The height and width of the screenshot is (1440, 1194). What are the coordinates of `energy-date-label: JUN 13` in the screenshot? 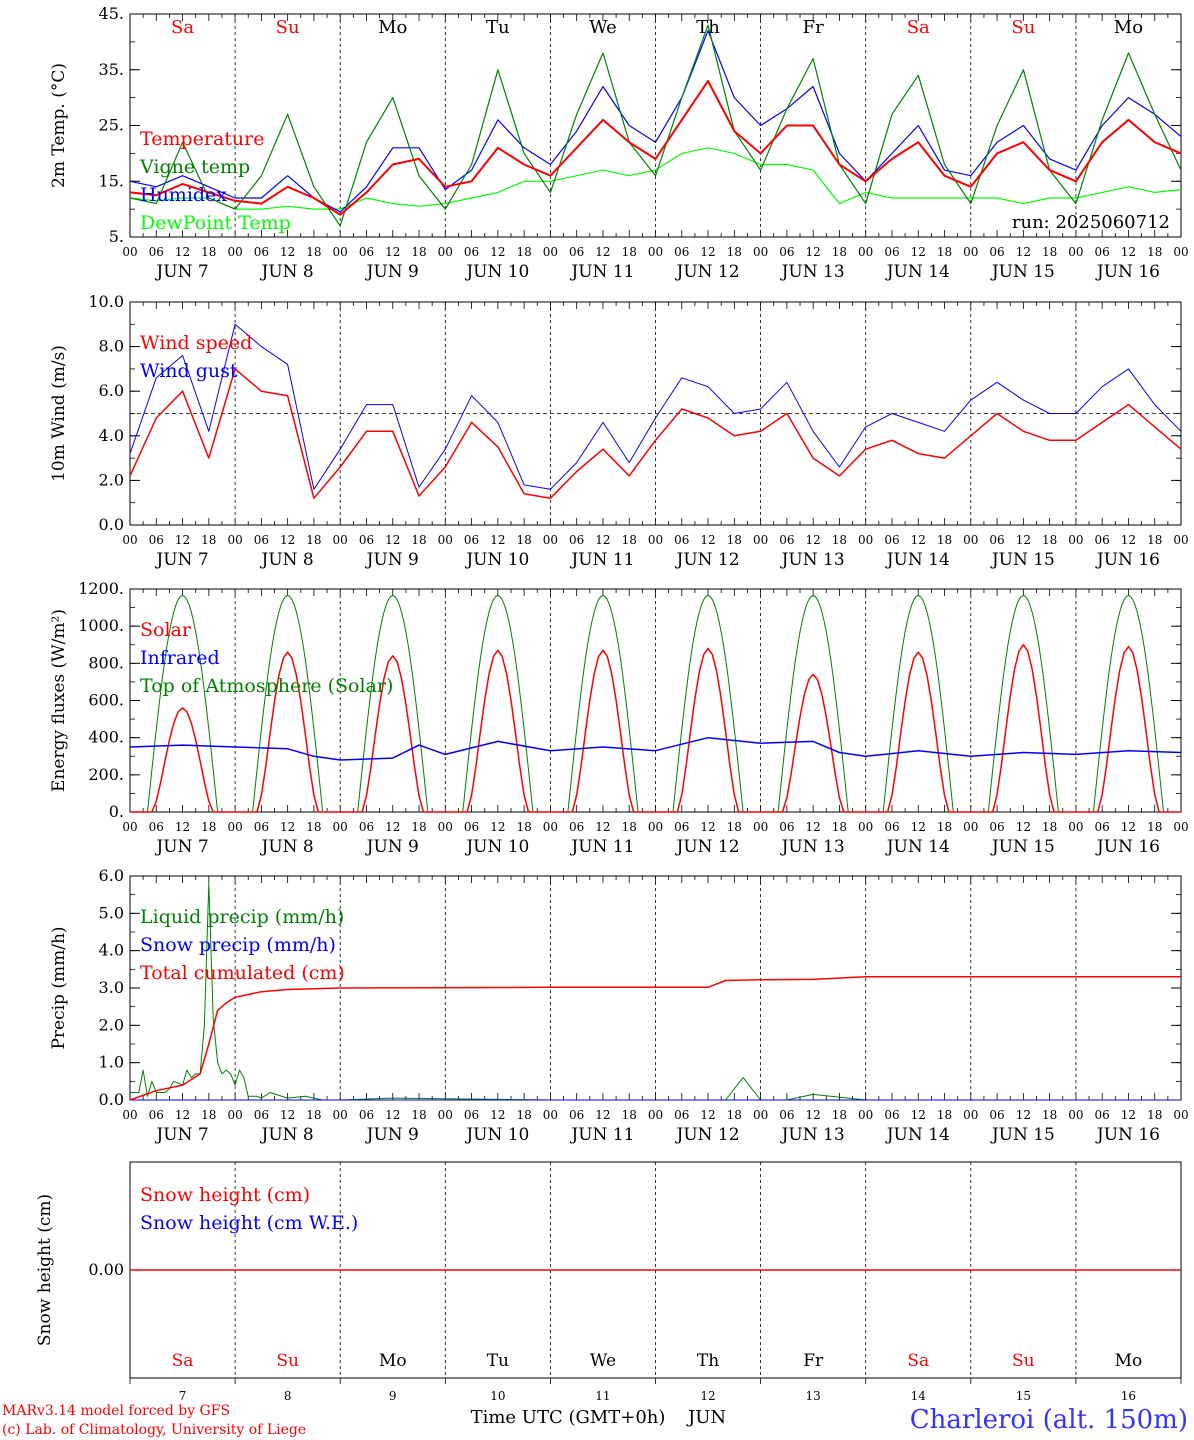 It's located at (812, 847).